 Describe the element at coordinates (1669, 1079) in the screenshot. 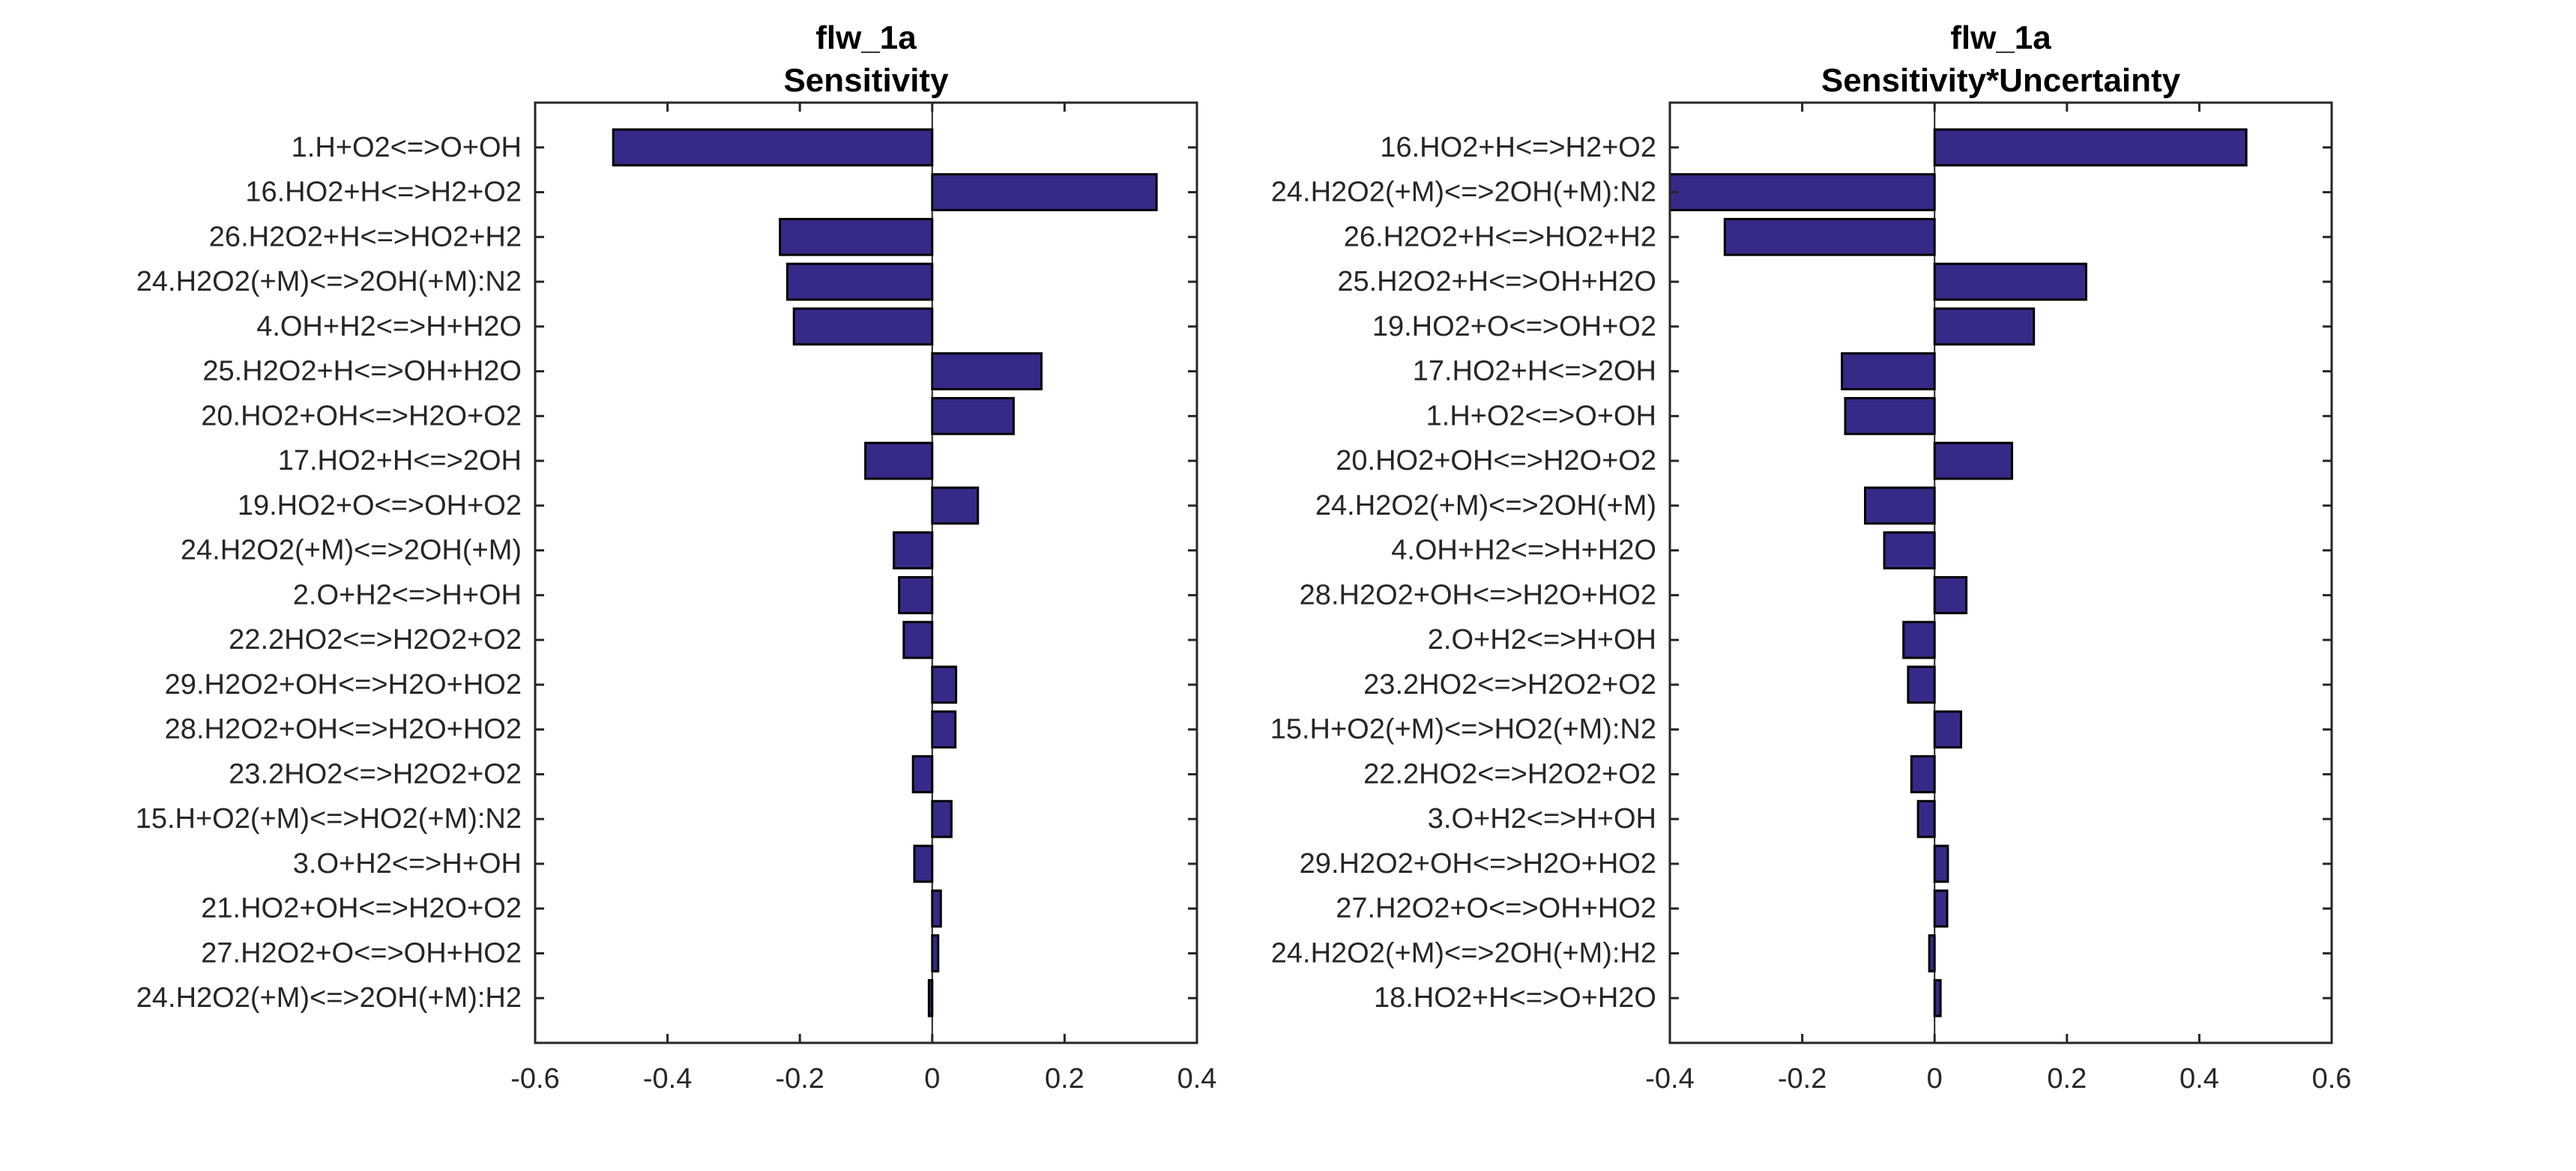

I see `x-tick-label: -0.4` at that location.